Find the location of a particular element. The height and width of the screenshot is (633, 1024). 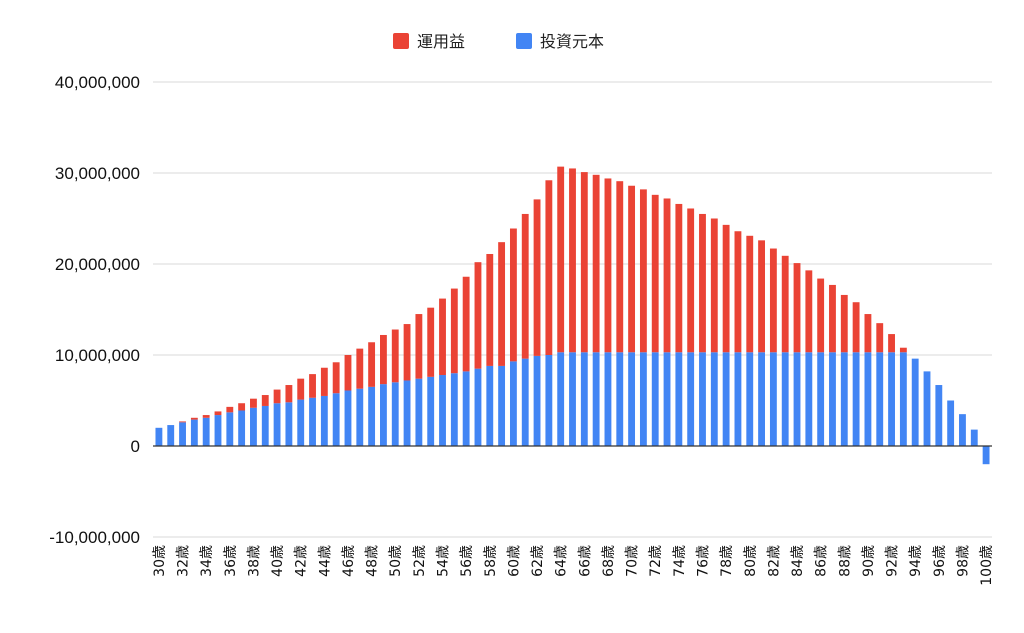

x-tick-label: 66歳 is located at coordinates (585, 561).